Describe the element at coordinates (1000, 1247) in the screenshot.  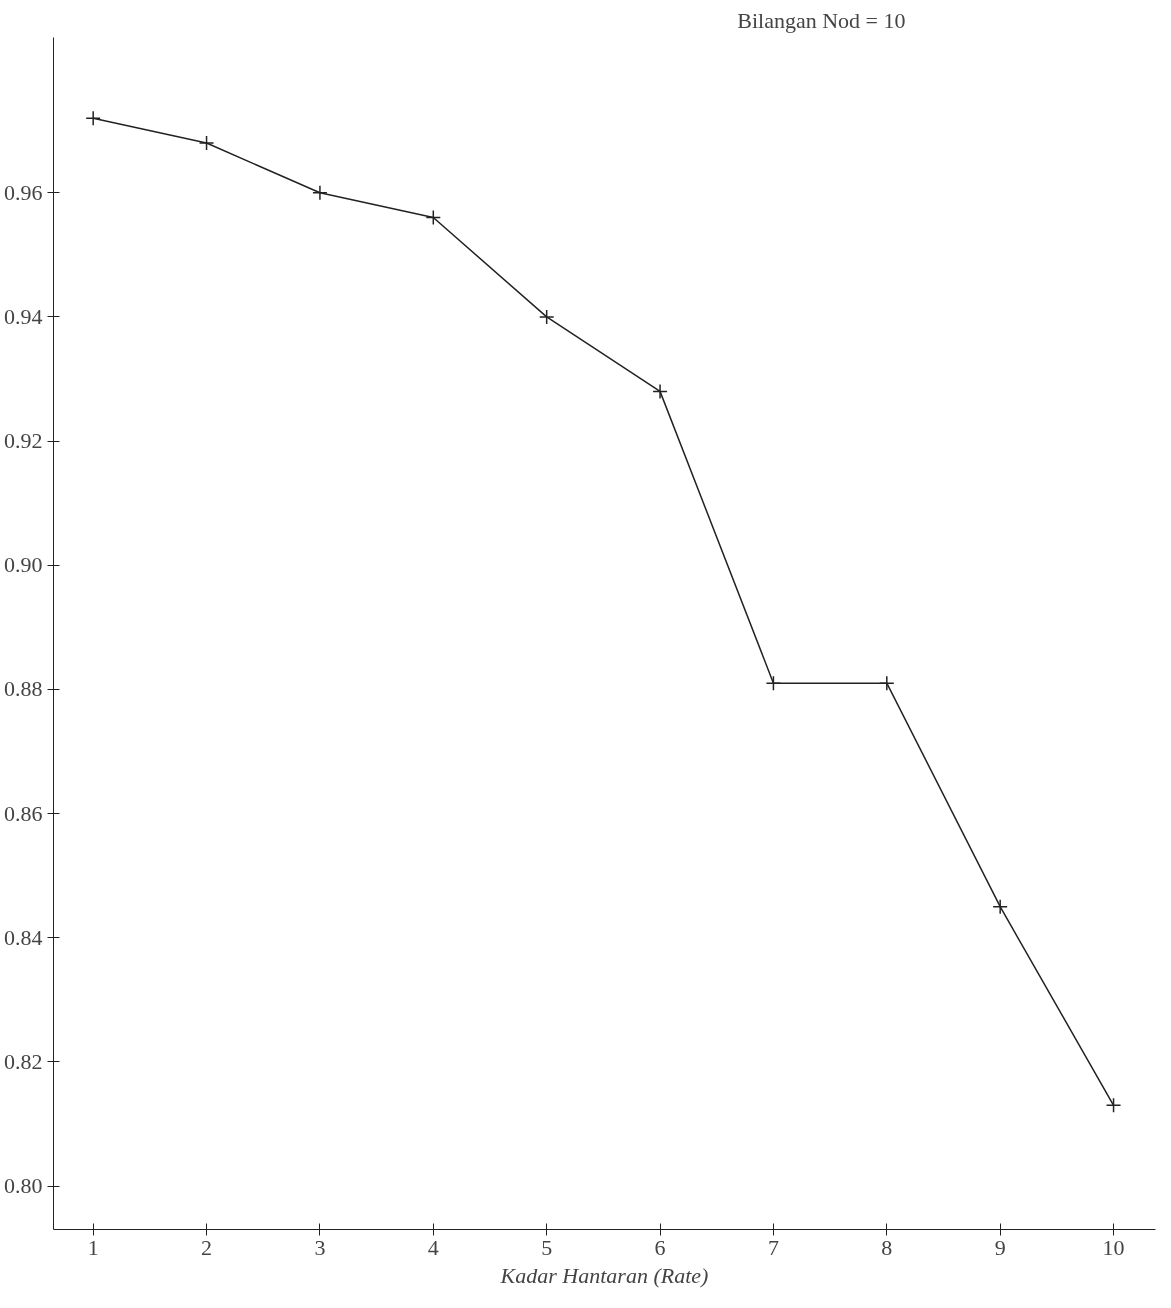
I see `x-tick-label: 9` at that location.